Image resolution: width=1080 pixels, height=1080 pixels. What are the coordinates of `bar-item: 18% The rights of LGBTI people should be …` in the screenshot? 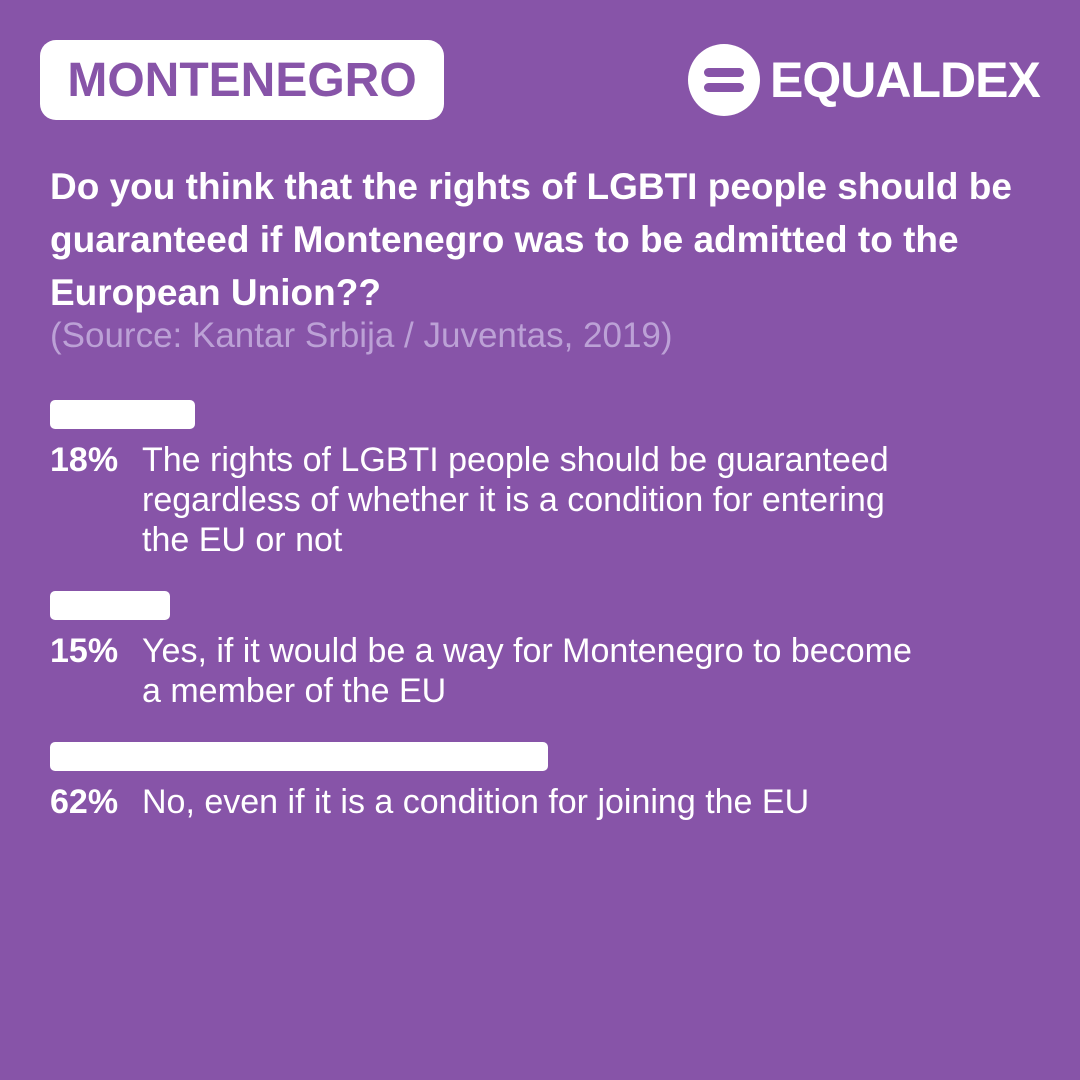 It's located at (540, 480).